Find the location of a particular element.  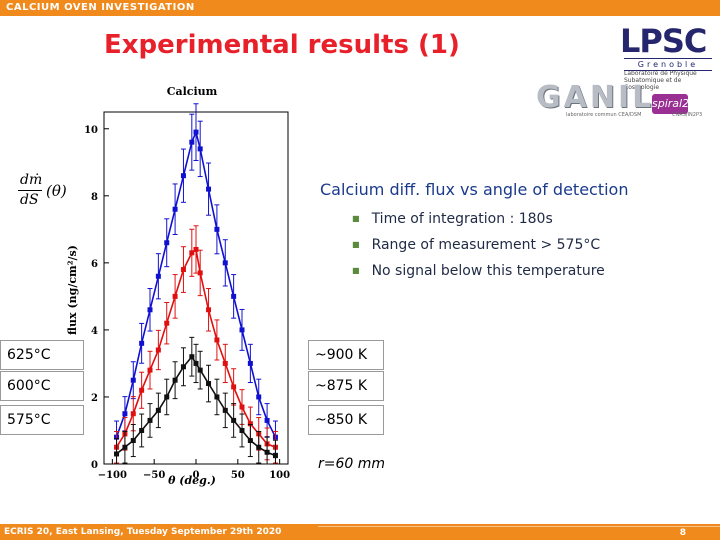

formula-fraction-bar is located at coordinates (30, 190).